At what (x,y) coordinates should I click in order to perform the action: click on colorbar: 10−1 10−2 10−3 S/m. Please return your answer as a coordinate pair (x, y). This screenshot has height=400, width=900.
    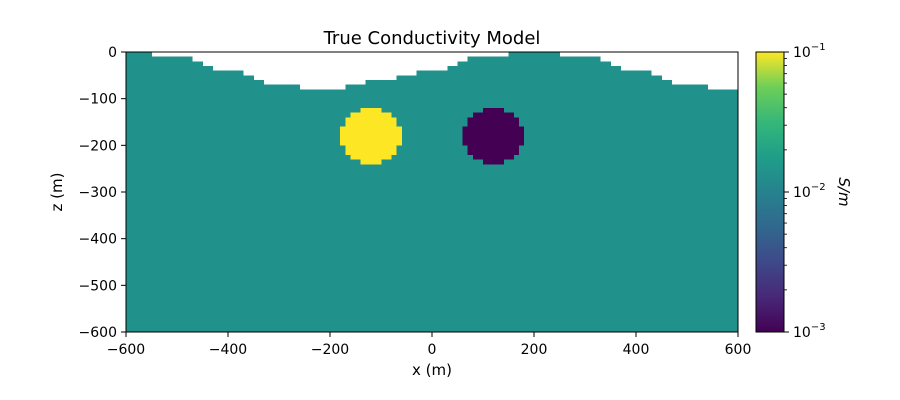
    Looking at the image, I should click on (804, 191).